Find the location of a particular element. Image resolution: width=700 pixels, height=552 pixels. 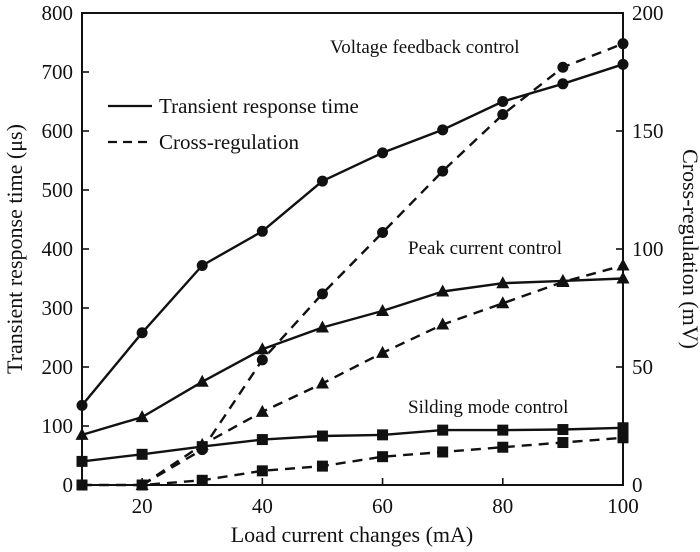

x-axis-ticks: 20 40 60 80 100 is located at coordinates (385, 498).